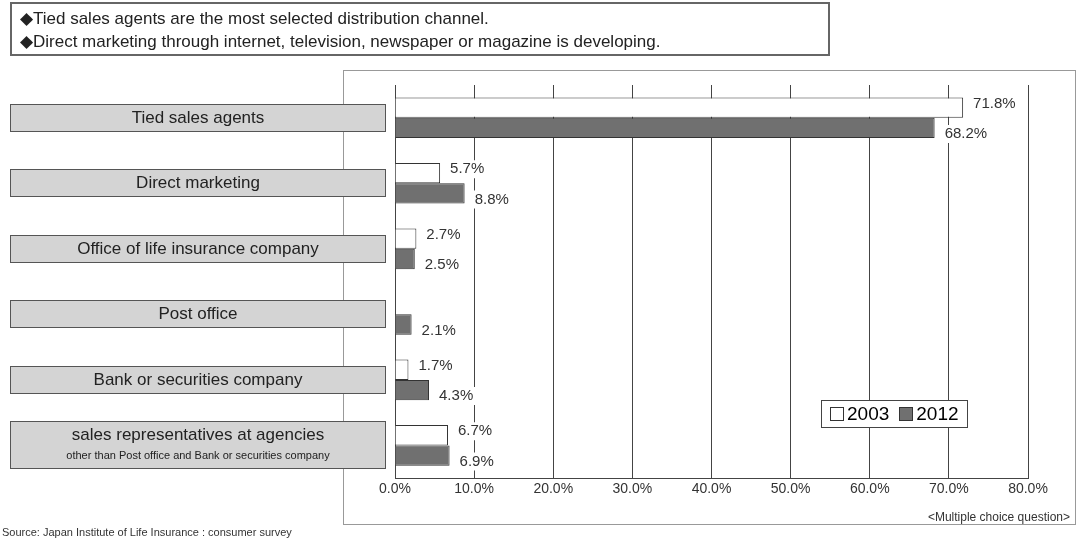 The width and height of the screenshot is (1080, 539). I want to click on x-tick-label: 0.0%, so click(395, 488).